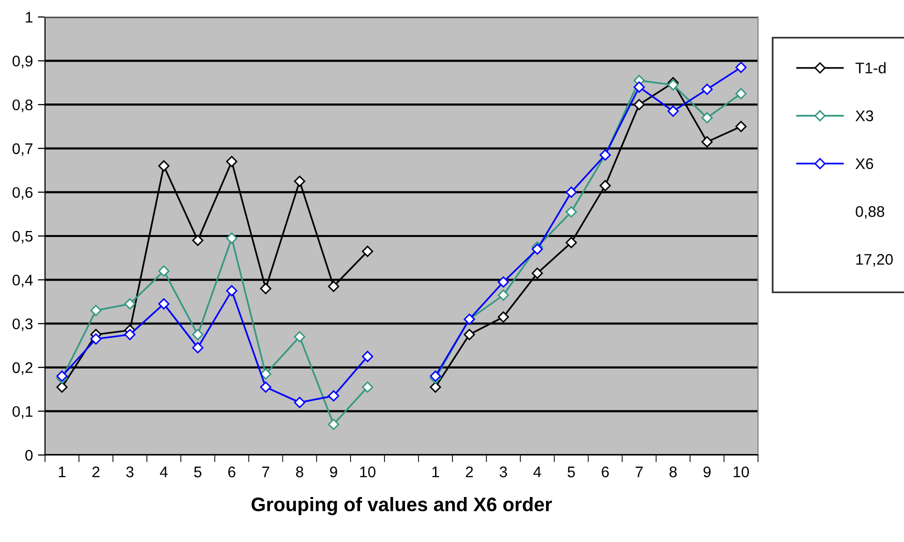  I want to click on y-tick-label: 0,5, so click(22, 237).